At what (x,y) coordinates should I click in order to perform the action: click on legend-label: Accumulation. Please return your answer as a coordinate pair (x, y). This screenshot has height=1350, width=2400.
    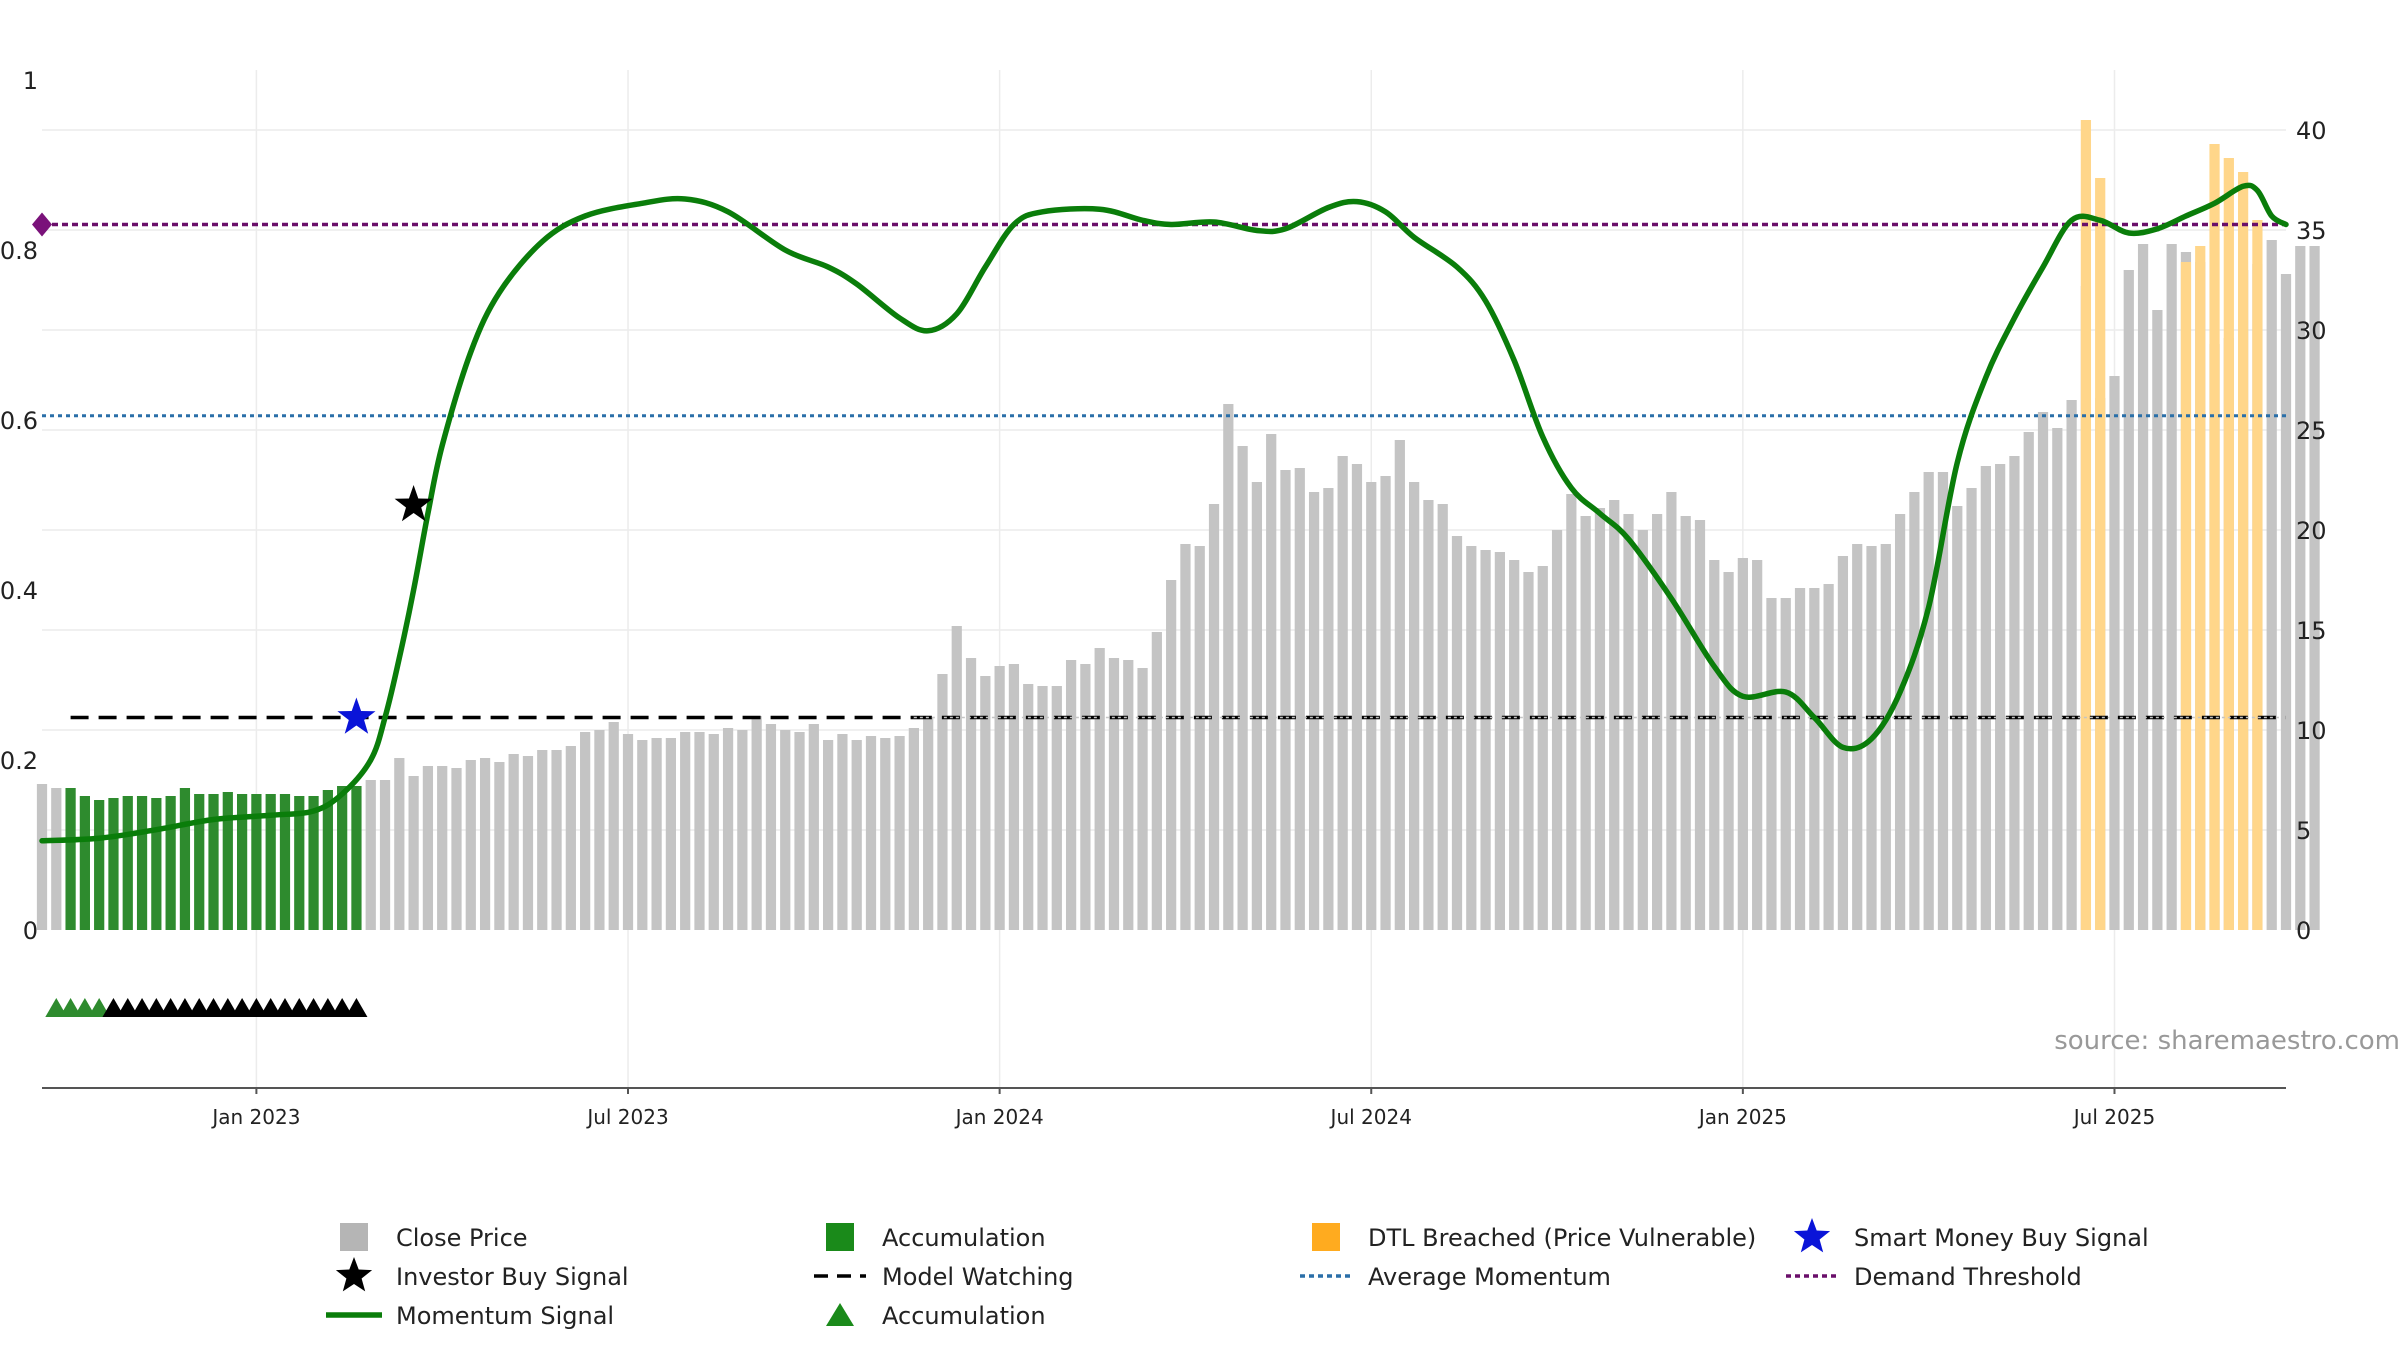
    Looking at the image, I should click on (964, 1238).